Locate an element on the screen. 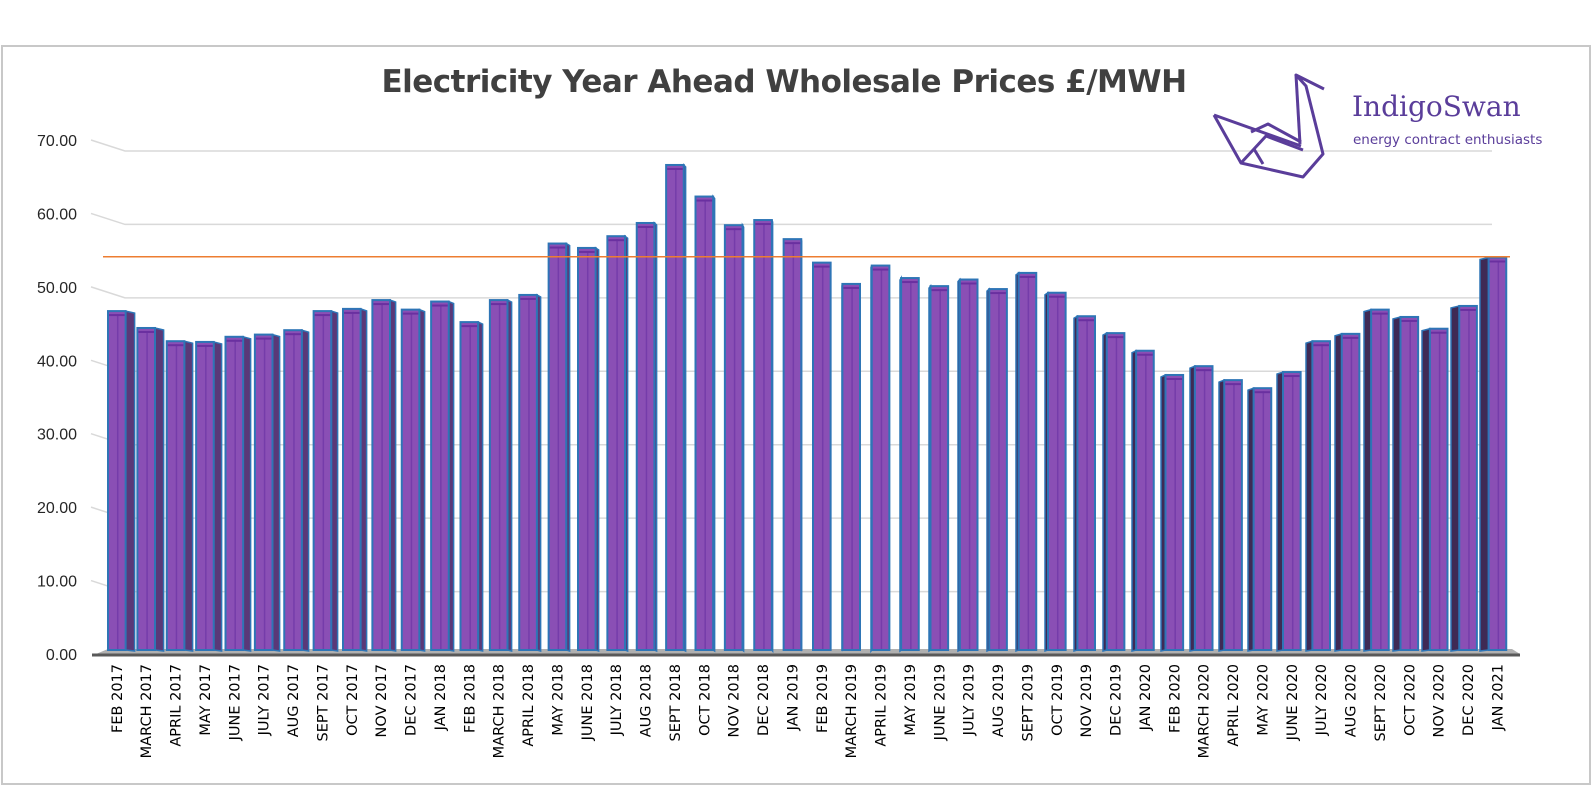 This screenshot has height=799, width=1594. x-tick-label: FEB 2018 is located at coordinates (470, 698).